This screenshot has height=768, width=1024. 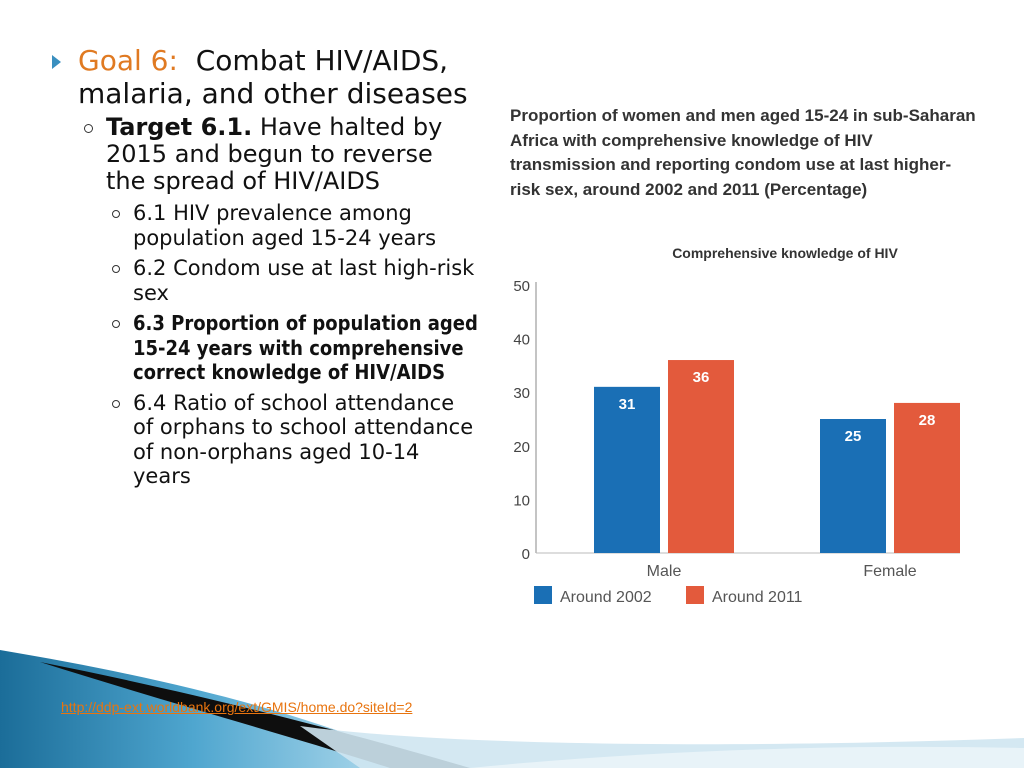 I want to click on arrow-bullet-icon, so click(x=56, y=62).